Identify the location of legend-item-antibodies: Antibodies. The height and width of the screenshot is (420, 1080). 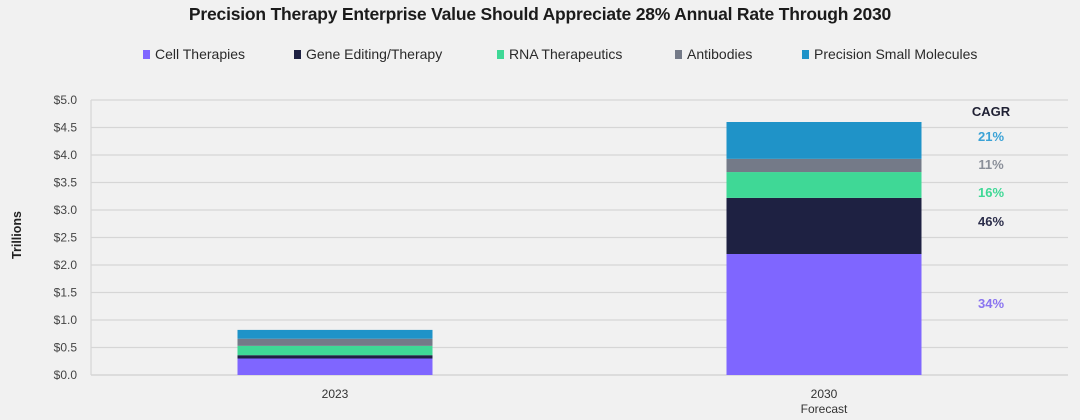
(713, 54).